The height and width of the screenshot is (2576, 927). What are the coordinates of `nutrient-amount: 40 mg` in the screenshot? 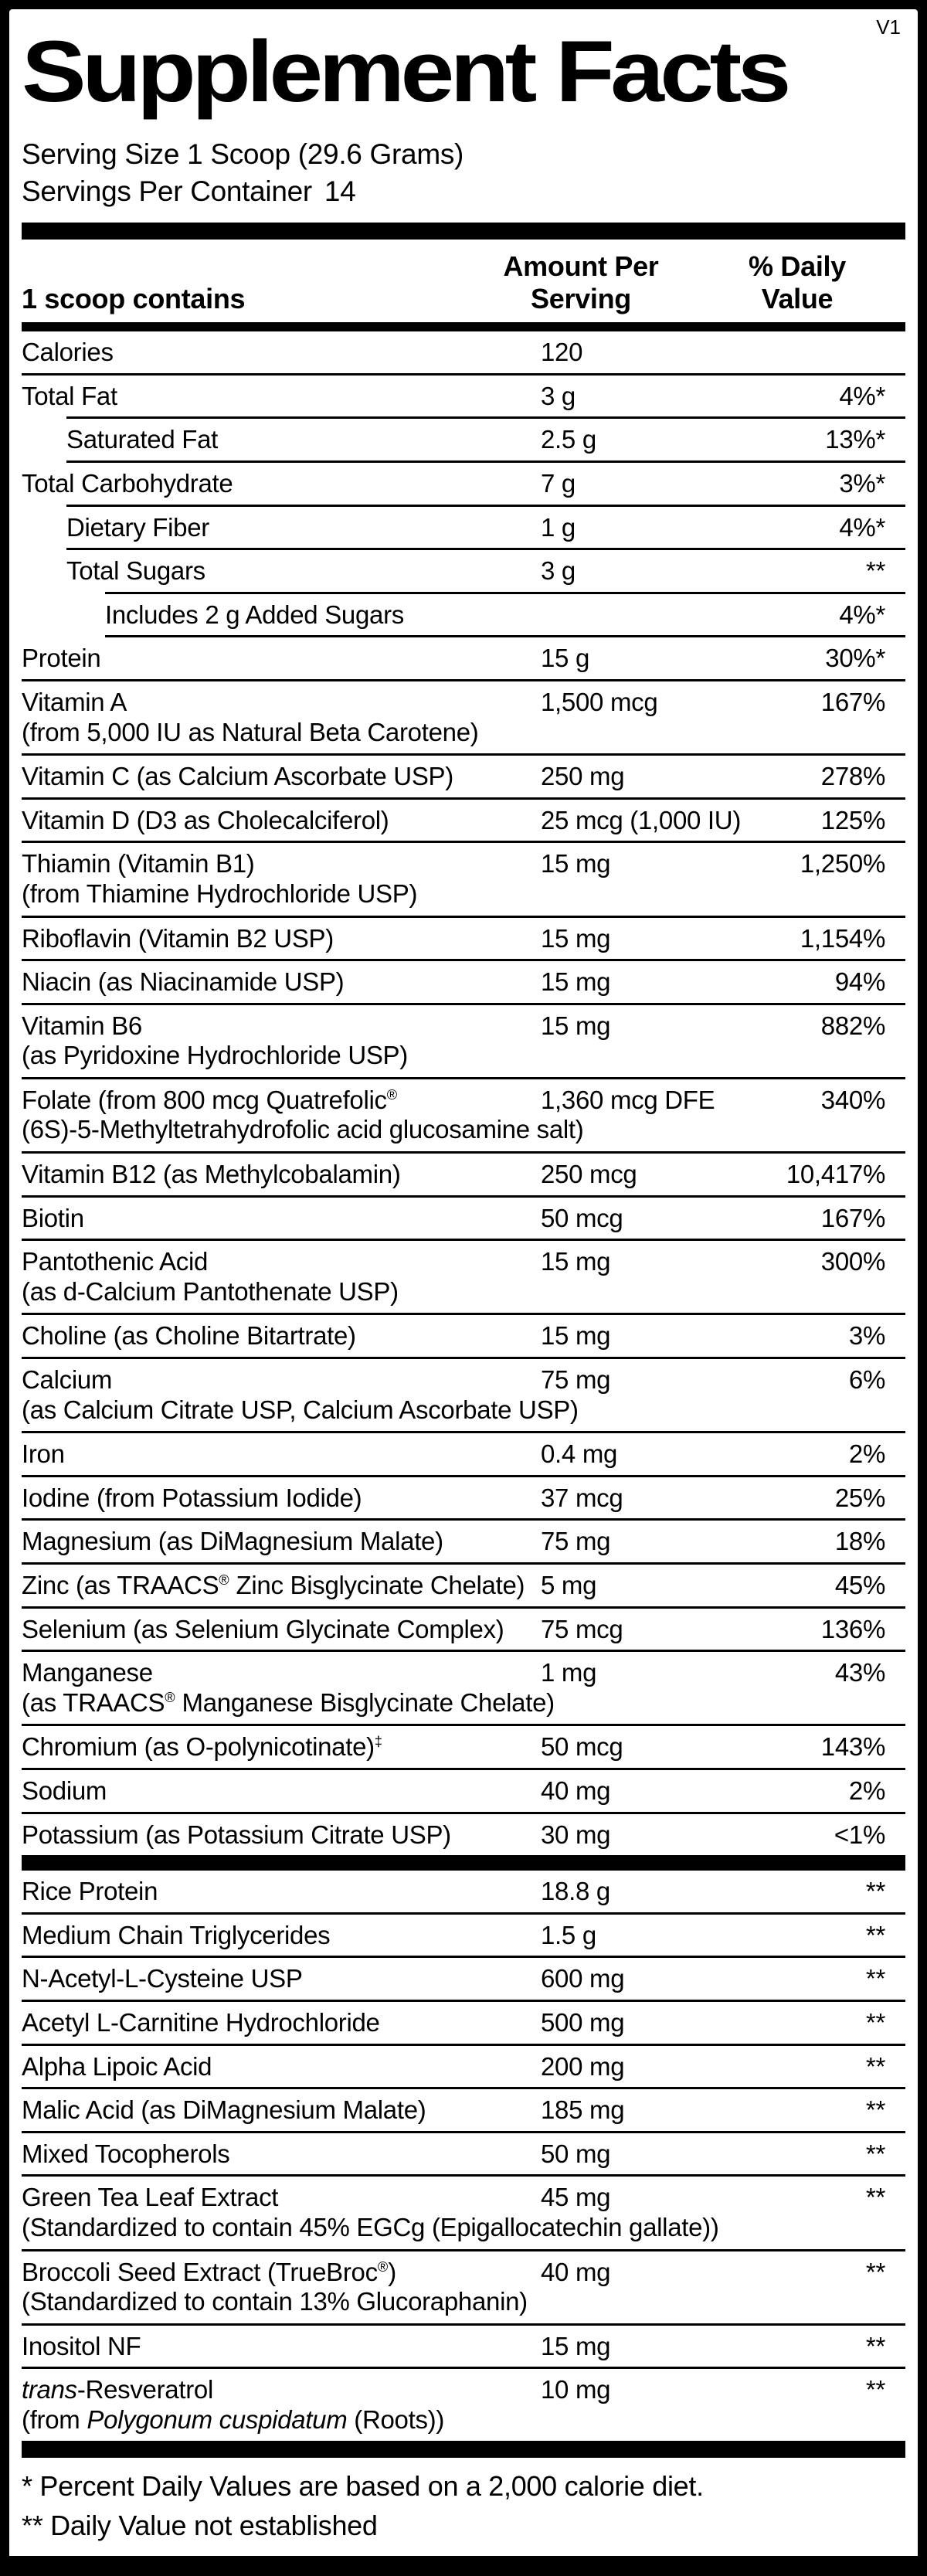 It's located at (576, 1790).